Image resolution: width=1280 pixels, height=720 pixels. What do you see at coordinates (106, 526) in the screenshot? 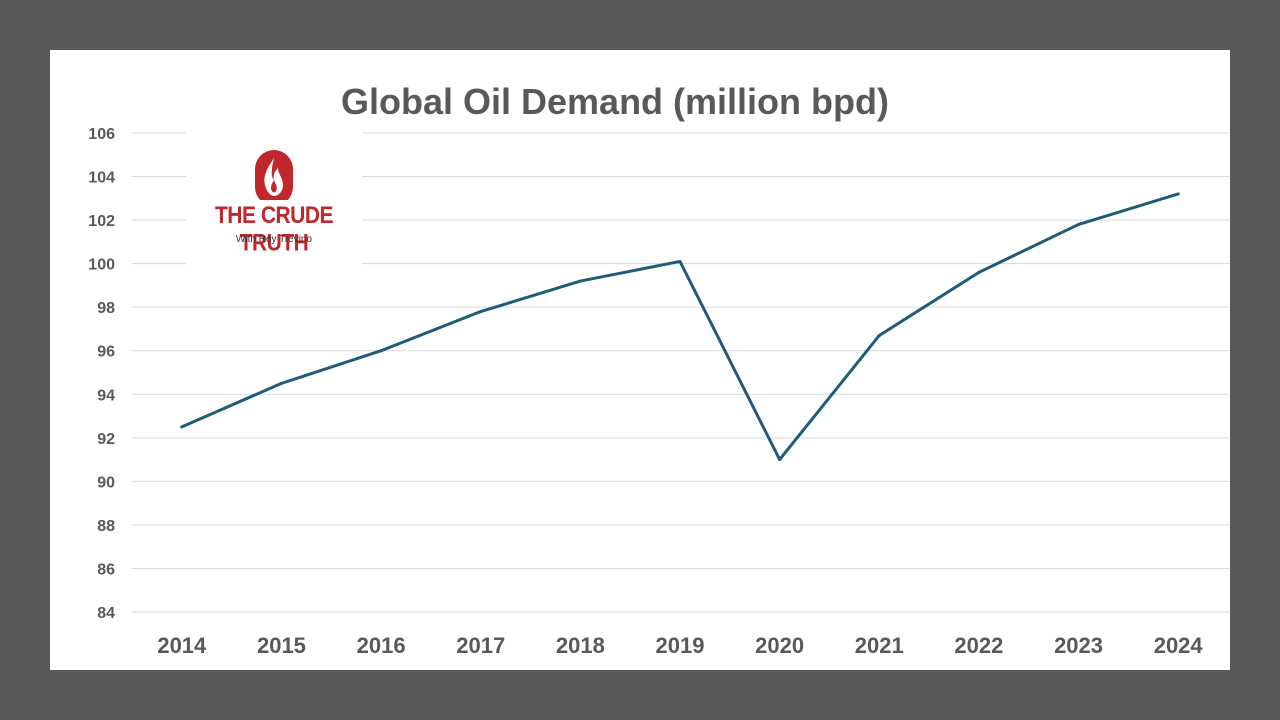
I see `y-tick-label: 88` at bounding box center [106, 526].